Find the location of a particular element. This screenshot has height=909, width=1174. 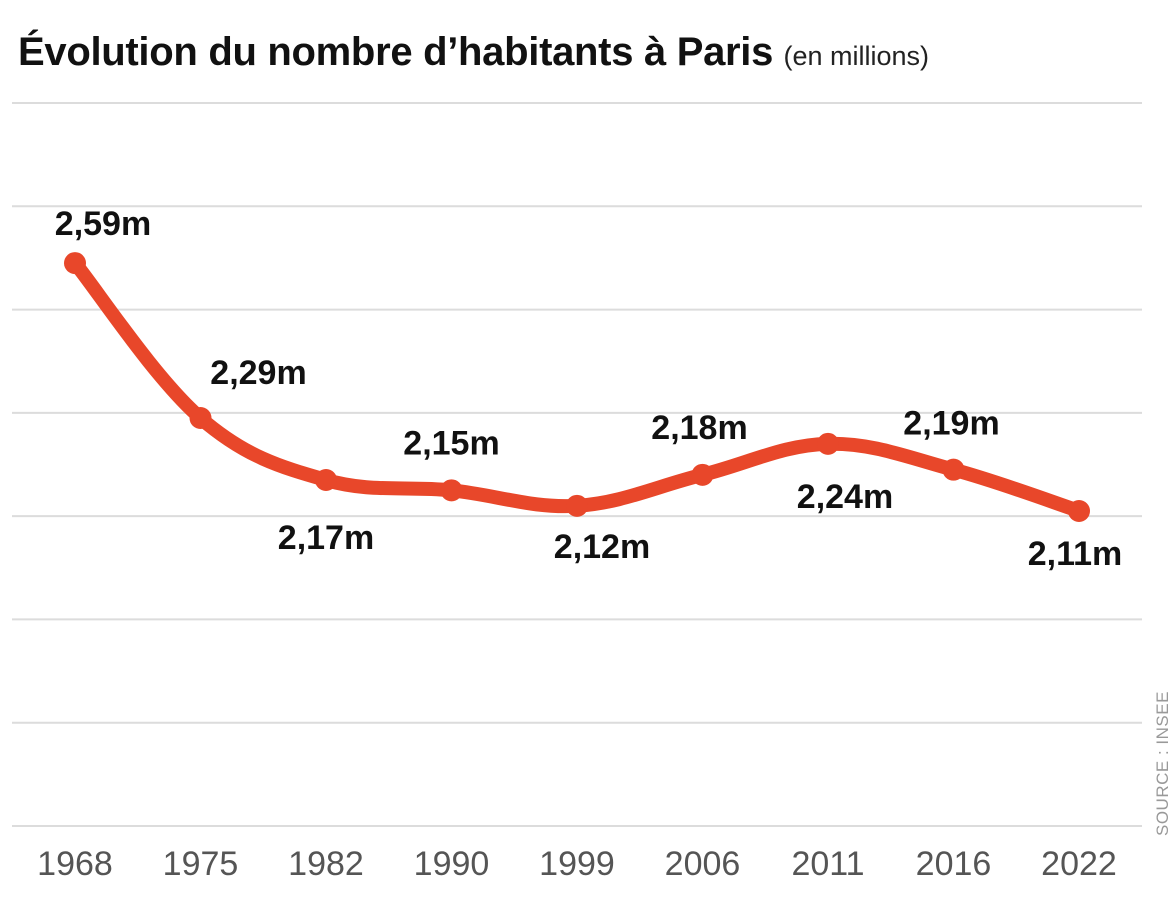

x-tick-label: 2016 is located at coordinates (954, 864).